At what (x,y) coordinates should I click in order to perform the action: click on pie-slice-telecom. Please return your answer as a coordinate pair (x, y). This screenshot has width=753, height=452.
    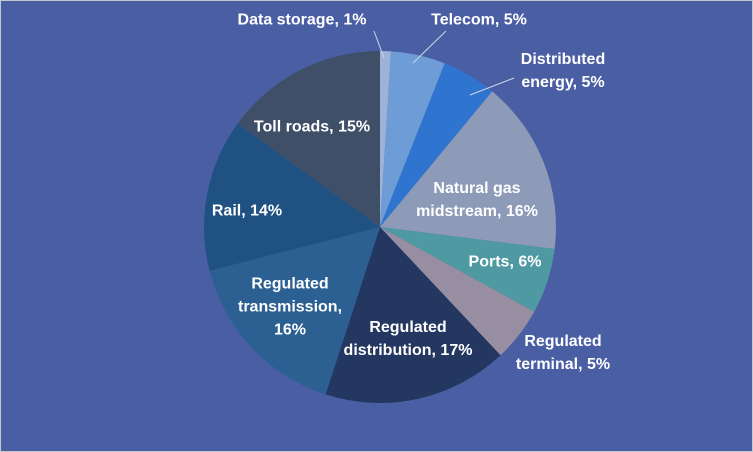
    Looking at the image, I should click on (412, 139).